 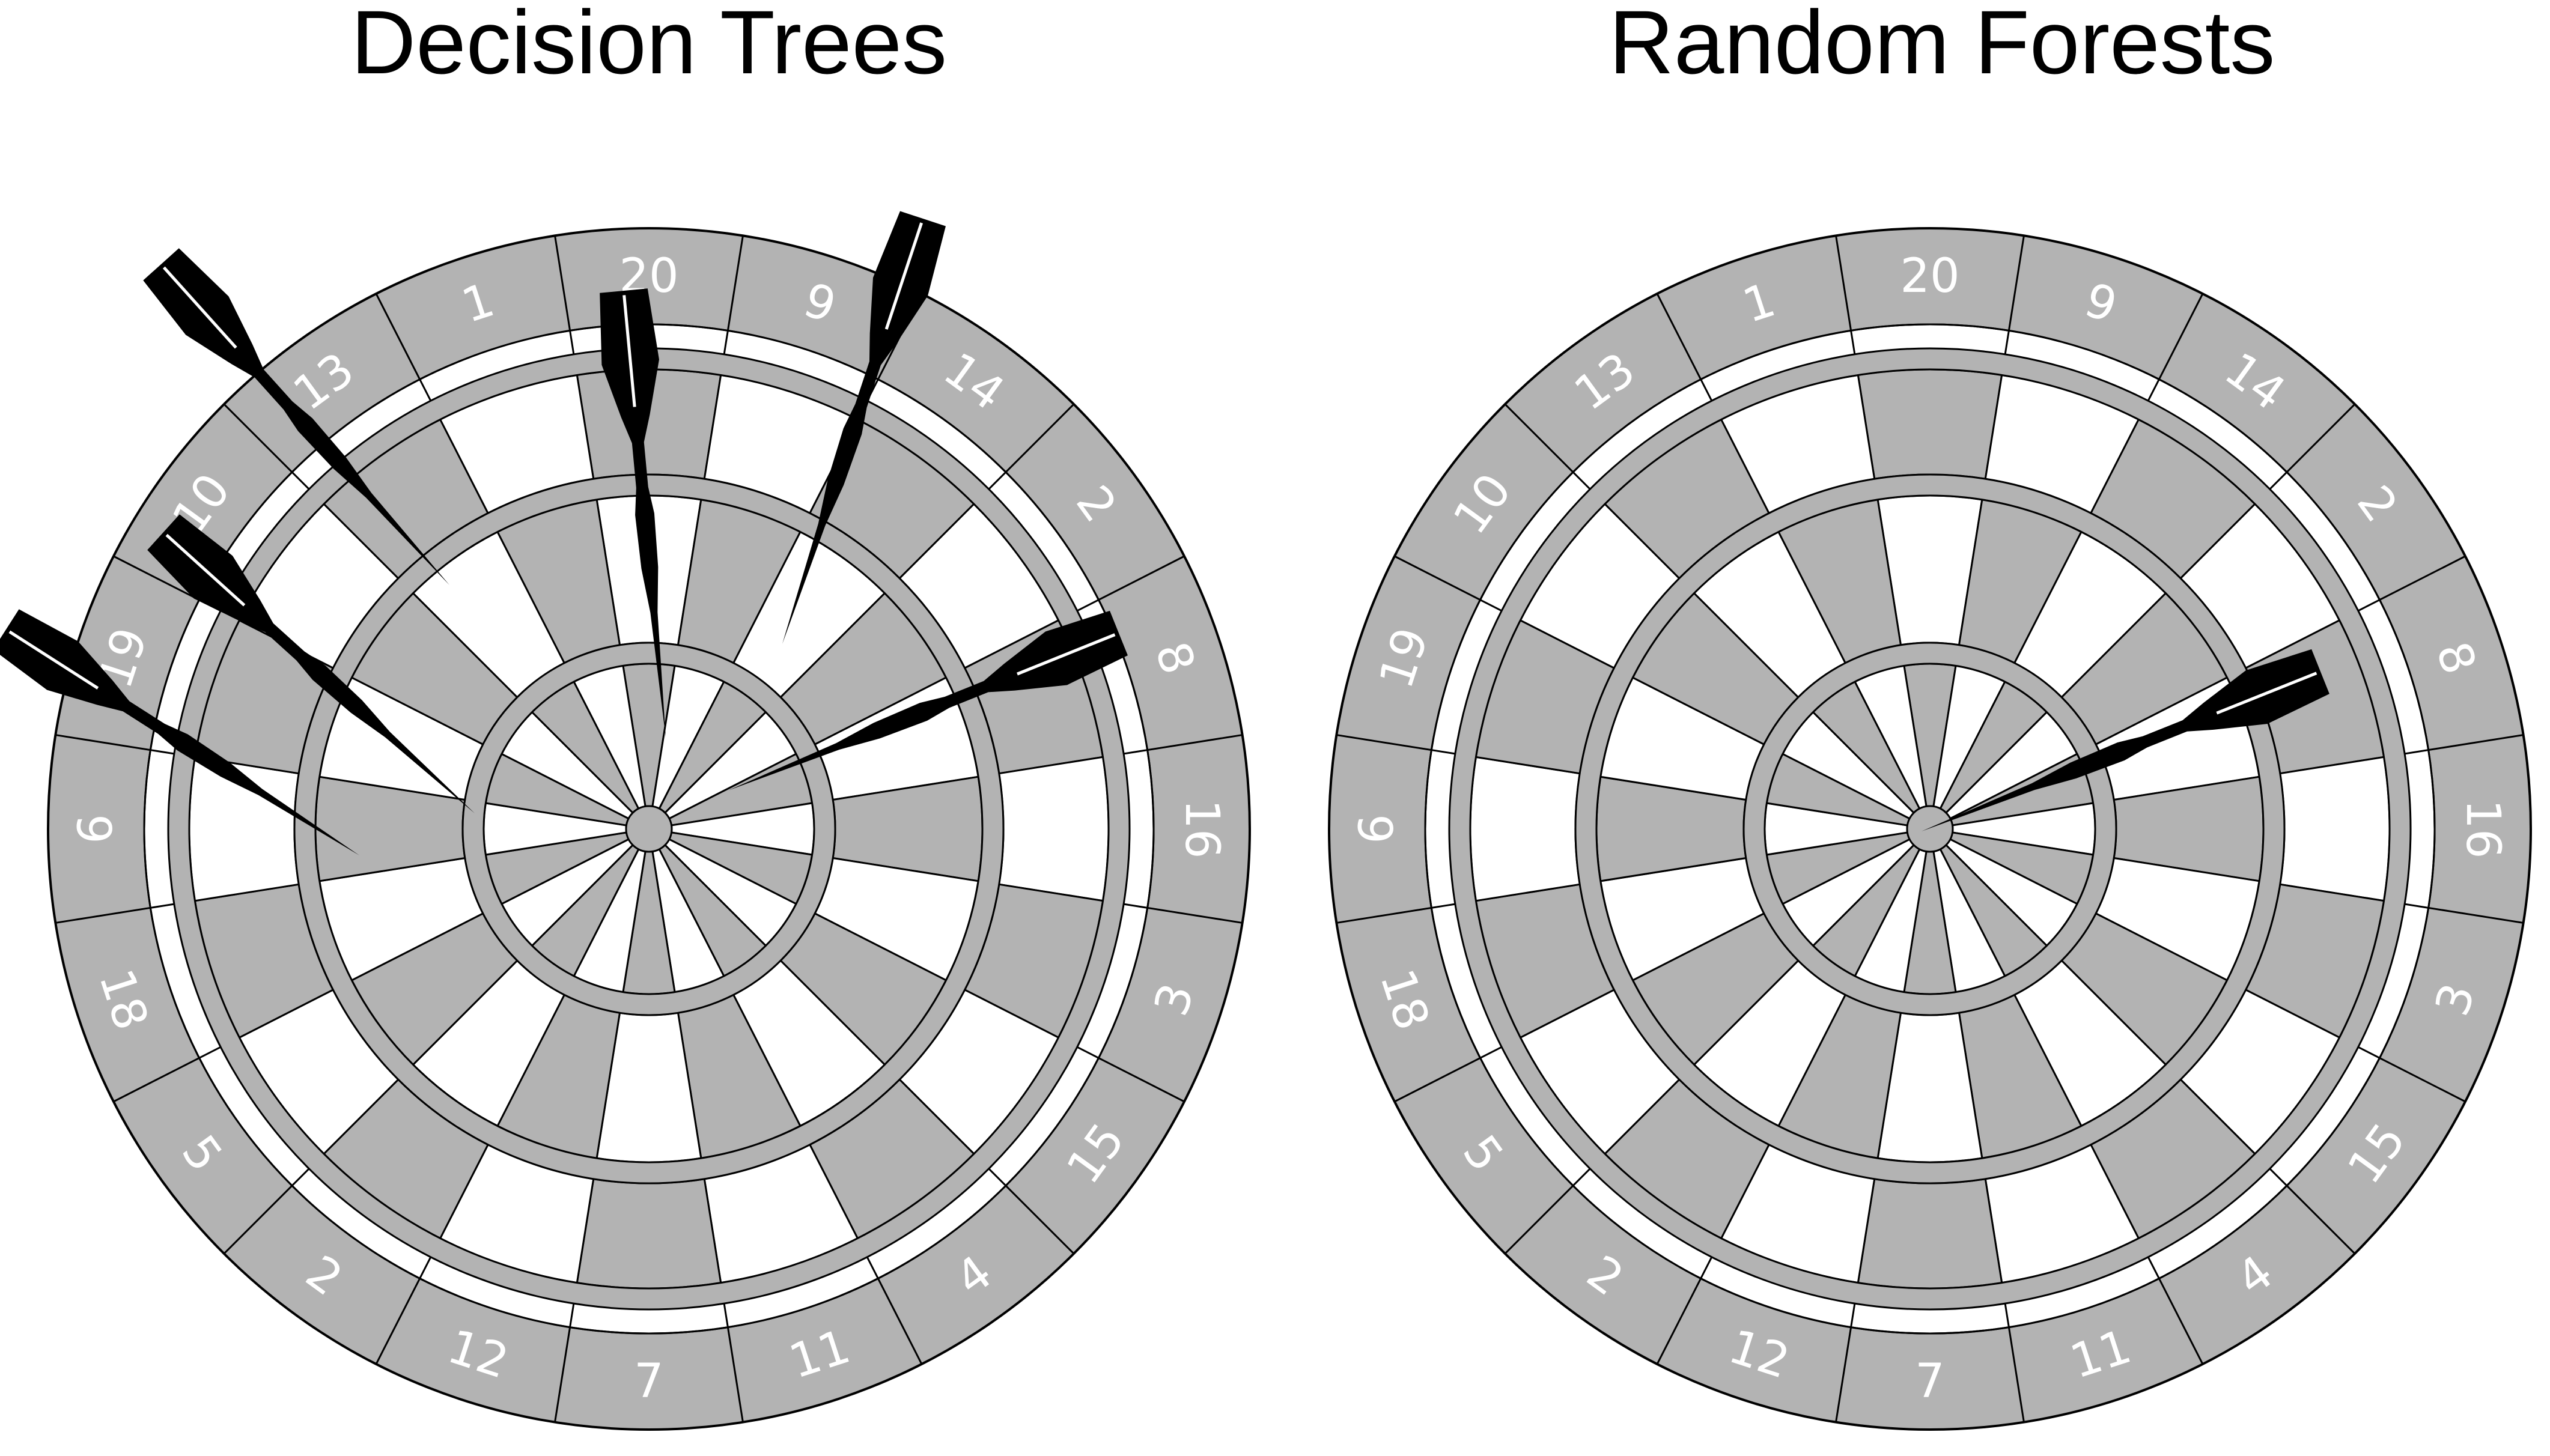 I want to click on board-title-random-forests: Random Forests, so click(x=1942, y=47).